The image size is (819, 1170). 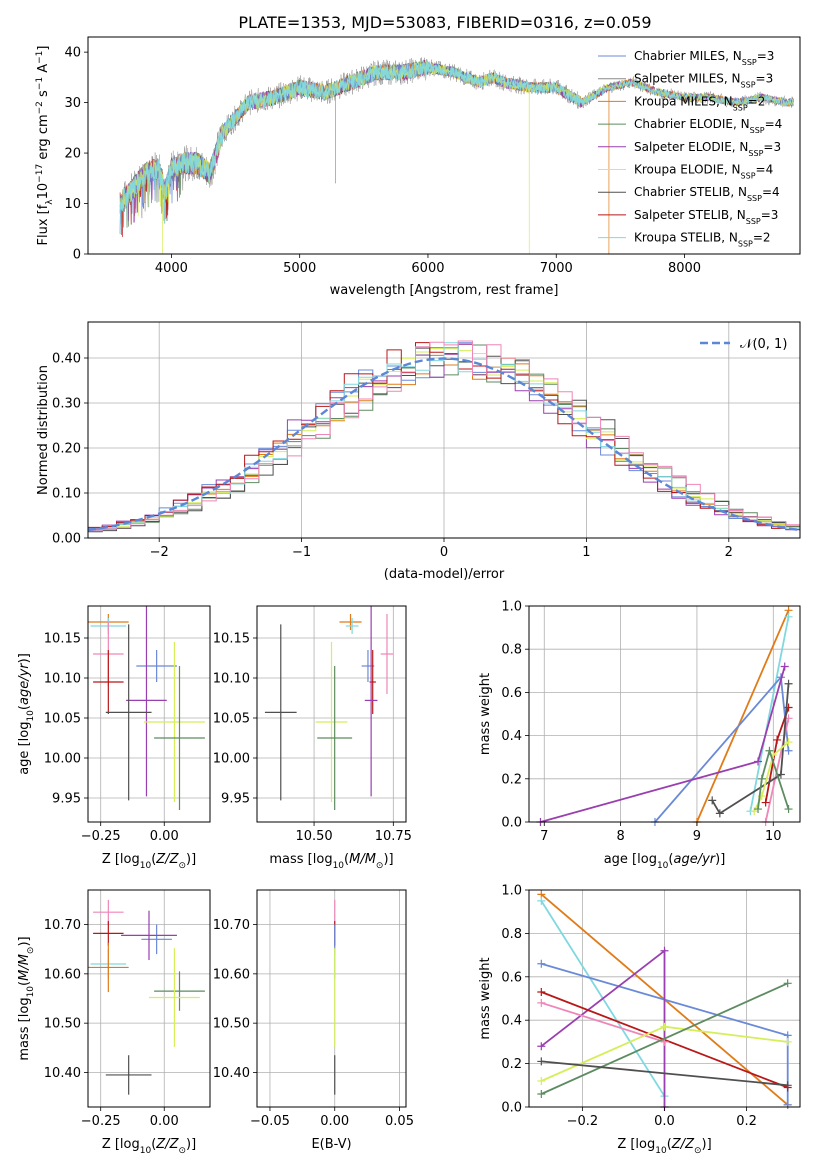 I want to click on weight-line-se, so click(x=603, y=1027).